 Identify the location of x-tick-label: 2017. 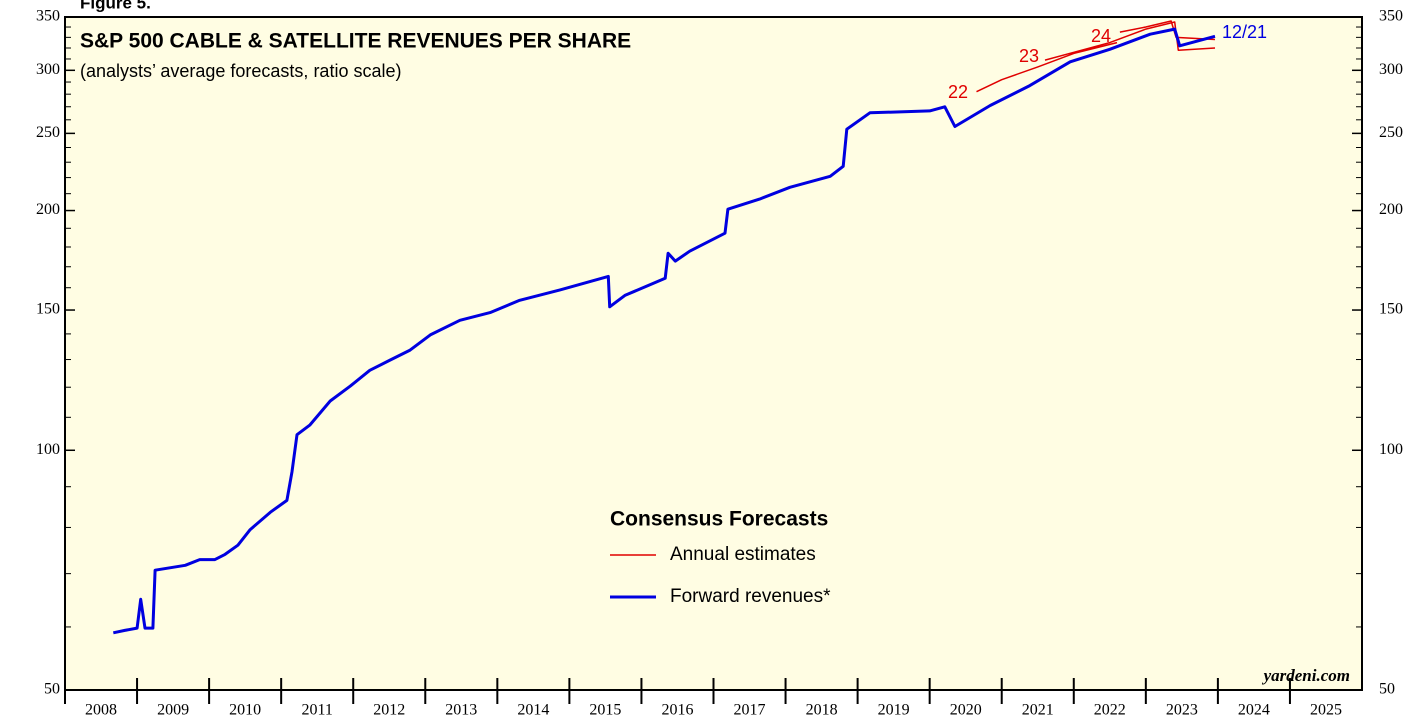
(750, 710).